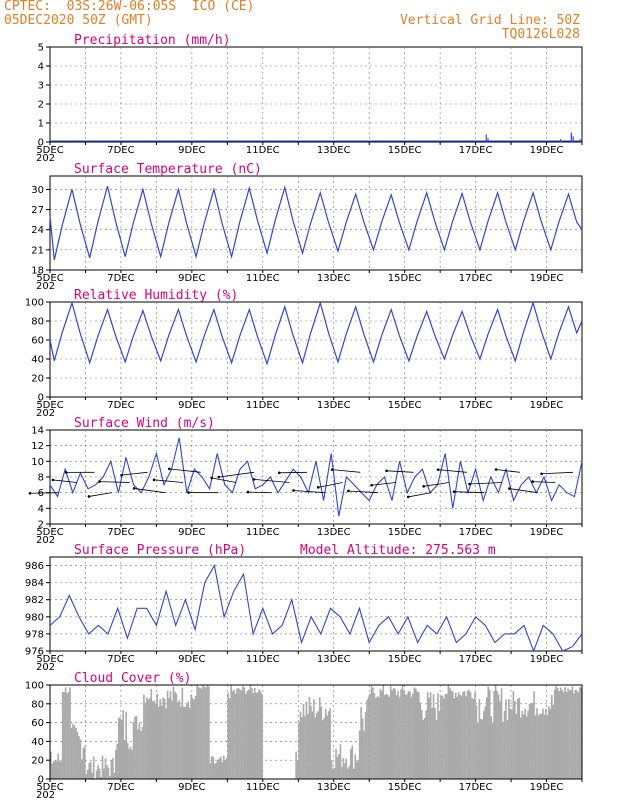 This screenshot has height=800, width=618. What do you see at coordinates (547, 787) in the screenshot?
I see `xtick-label: 19DEC` at bounding box center [547, 787].